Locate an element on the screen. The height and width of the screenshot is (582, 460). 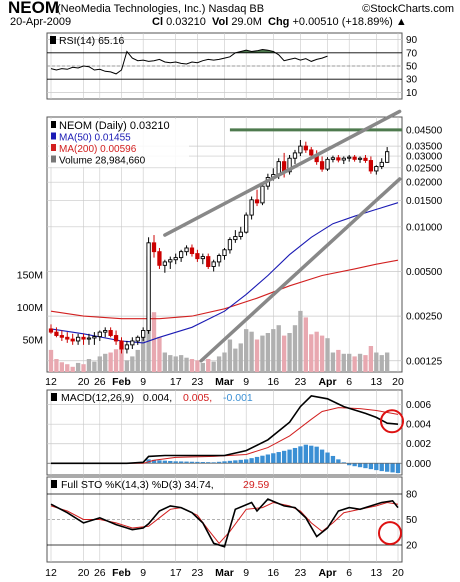
sto-d-line is located at coordinates (224, 523).